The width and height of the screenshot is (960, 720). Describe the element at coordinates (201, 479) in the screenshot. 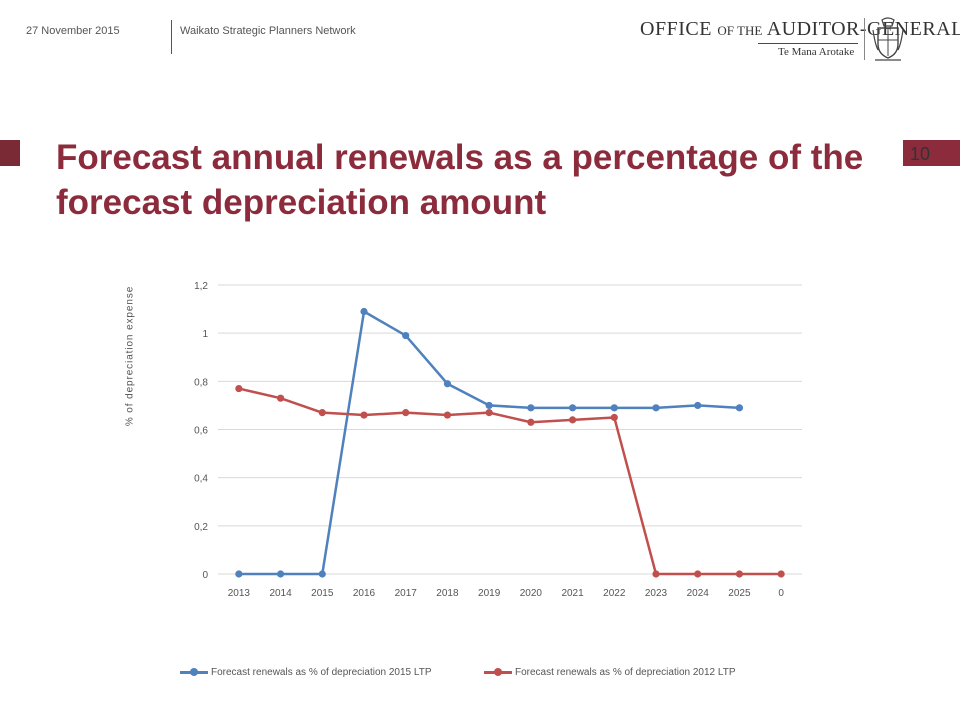

I see `y-tick-label: 0,4` at that location.